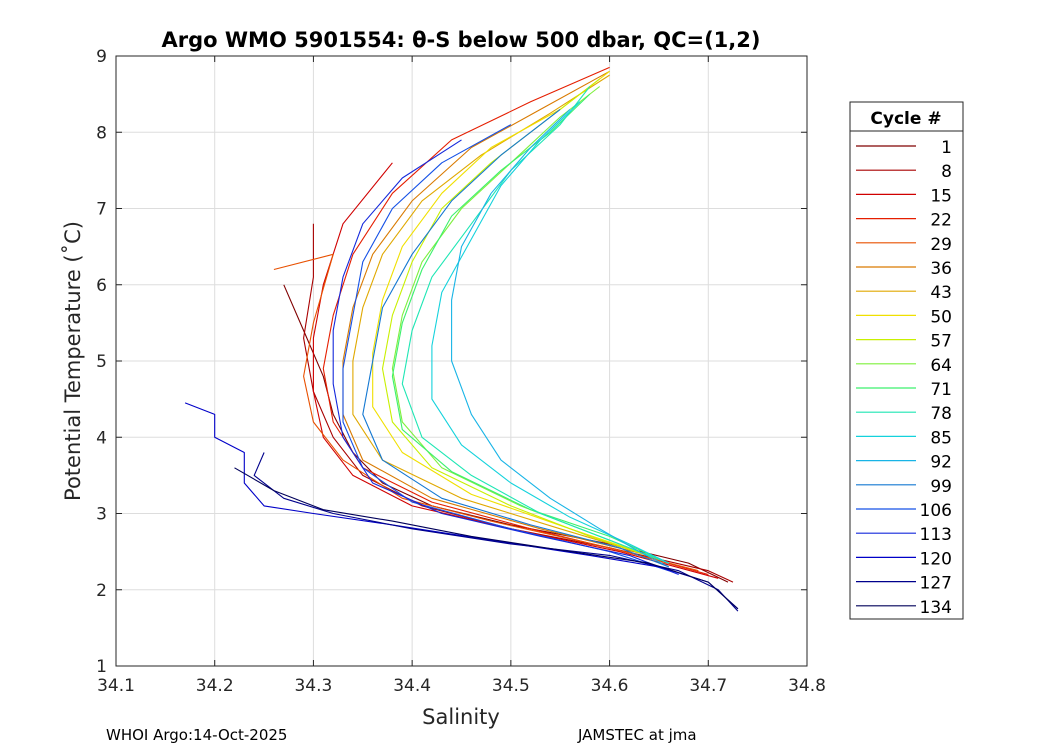 The width and height of the screenshot is (1050, 750). Describe the element at coordinates (610, 686) in the screenshot. I see `x-tick-label: 34.6` at that location.